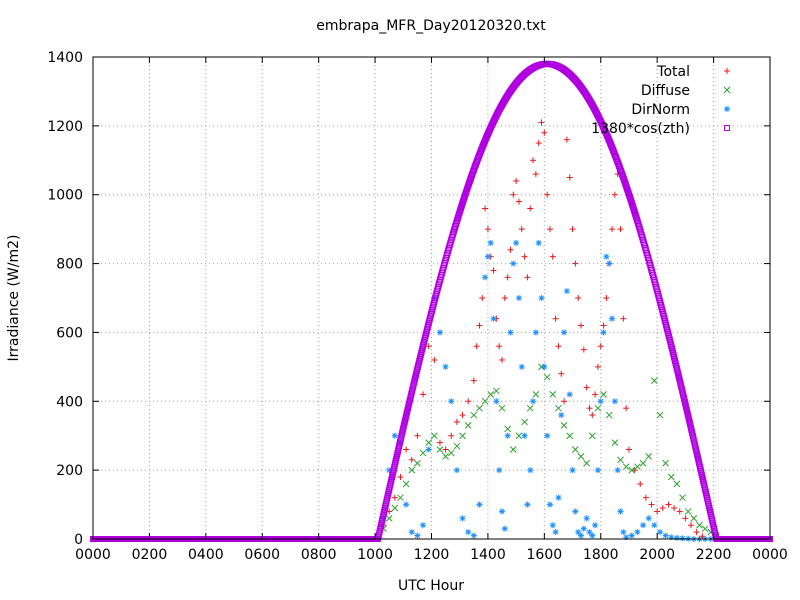  I want to click on x-tick-label: 1200, so click(432, 555).